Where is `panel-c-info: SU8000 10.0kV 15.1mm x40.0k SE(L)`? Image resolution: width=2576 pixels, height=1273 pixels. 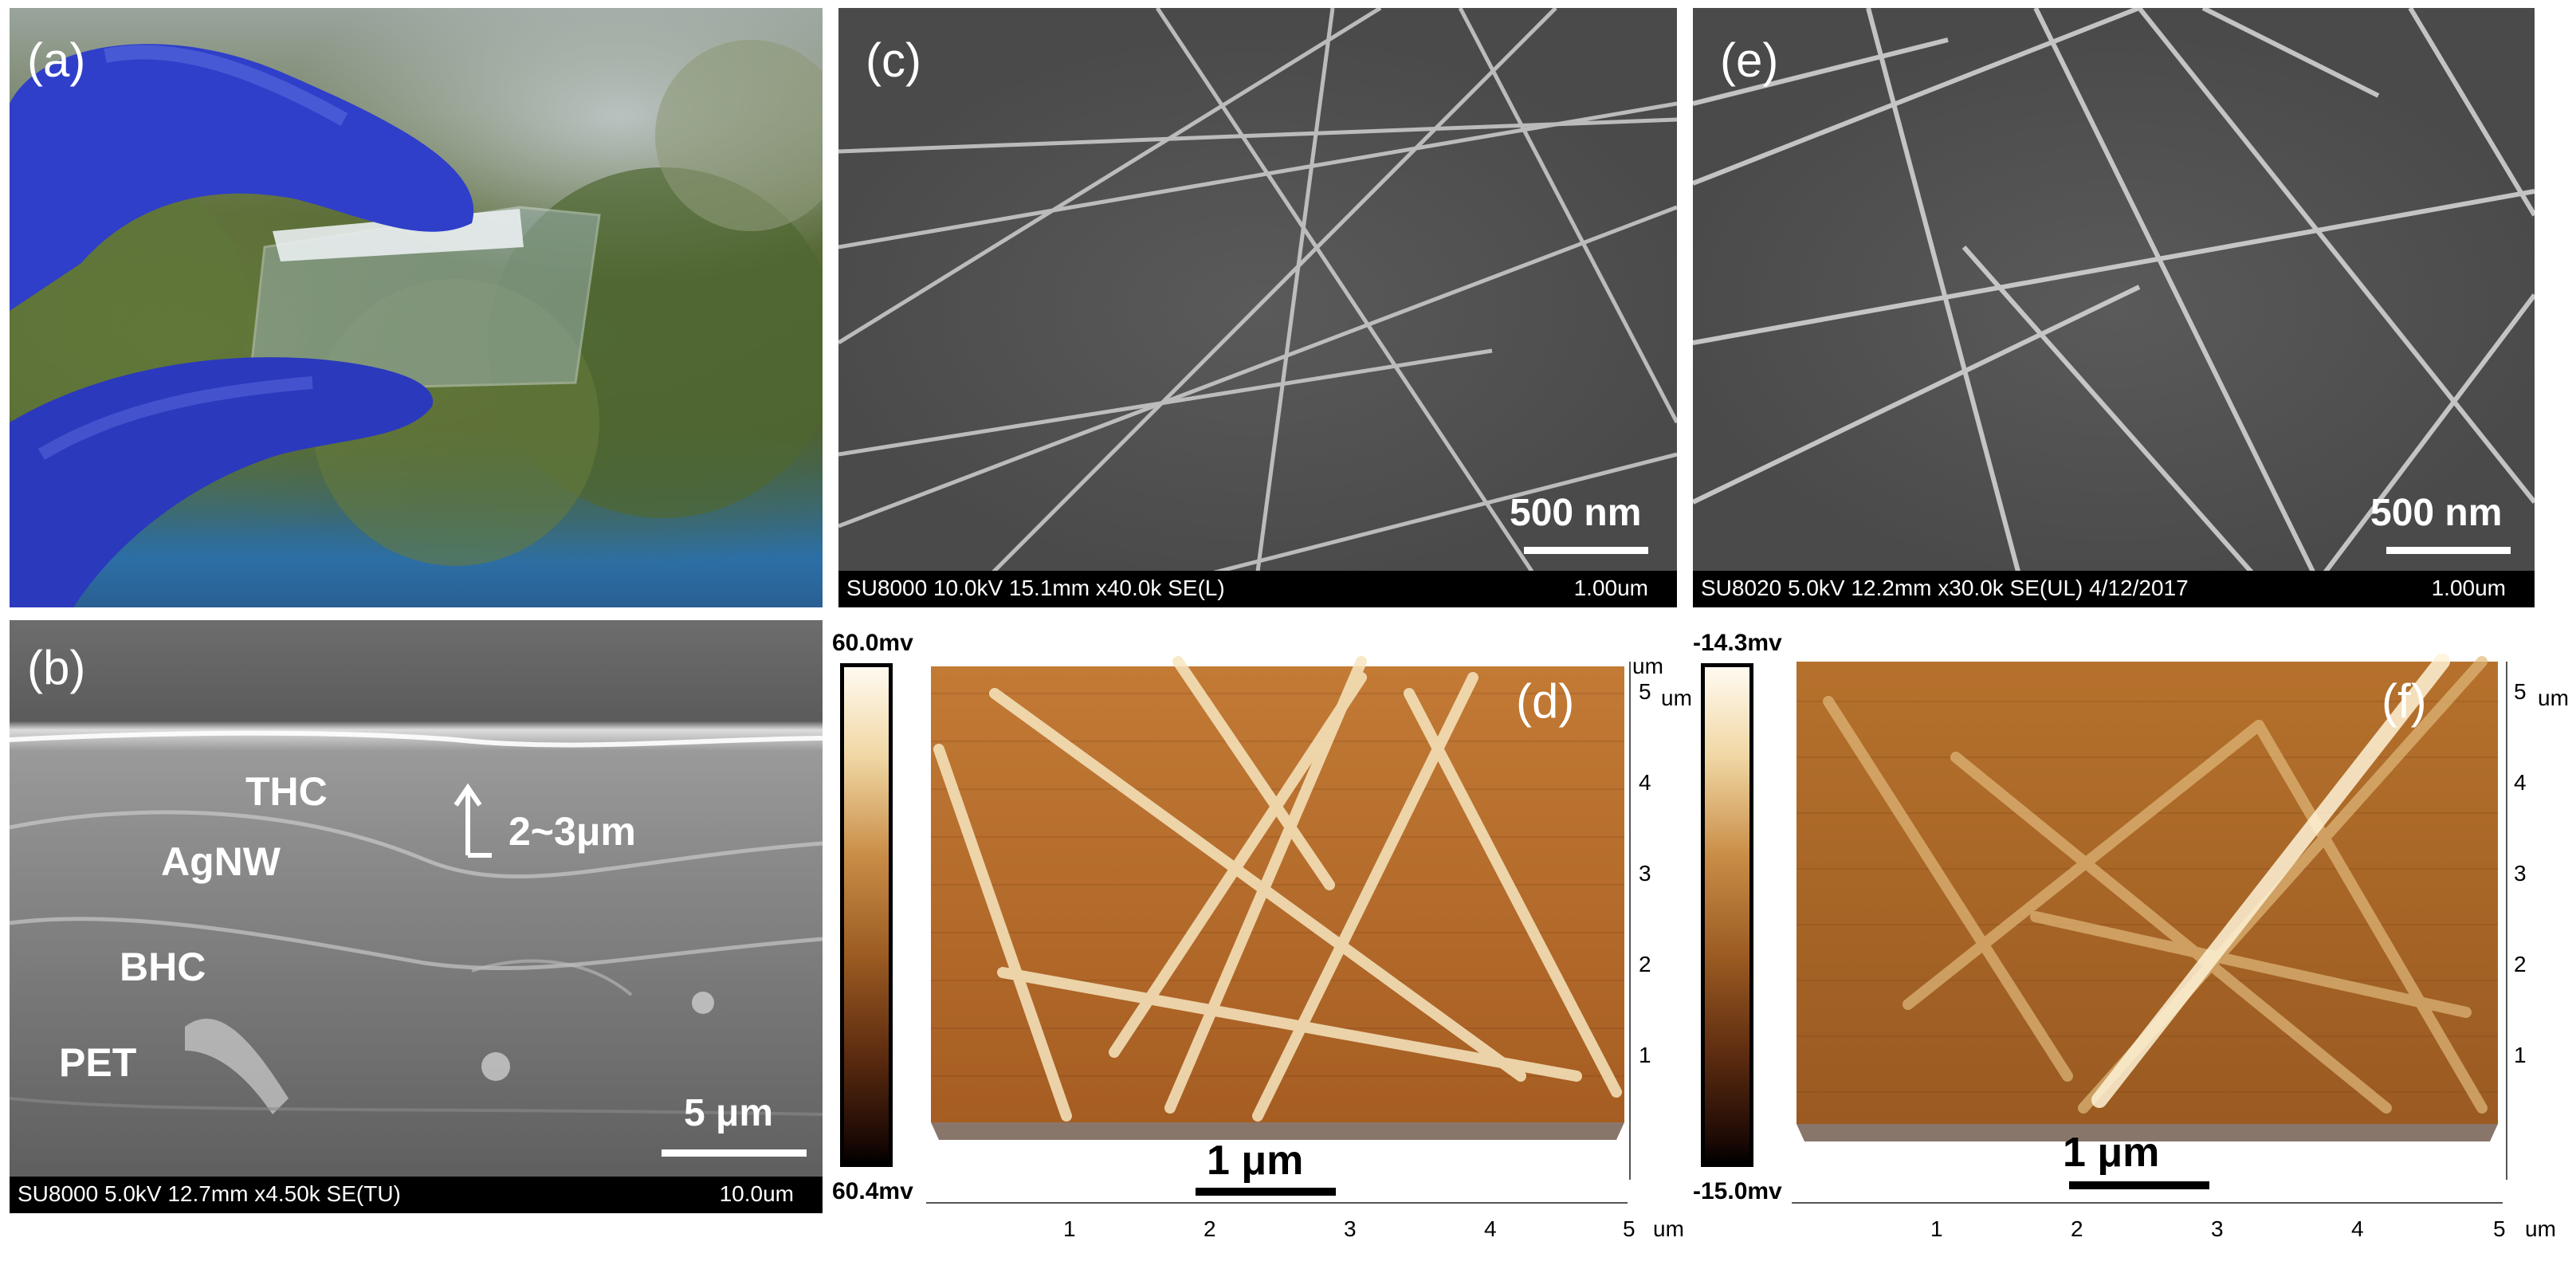
panel-c-info: SU8000 10.0kV 15.1mm x40.0k SE(L) is located at coordinates (1035, 588).